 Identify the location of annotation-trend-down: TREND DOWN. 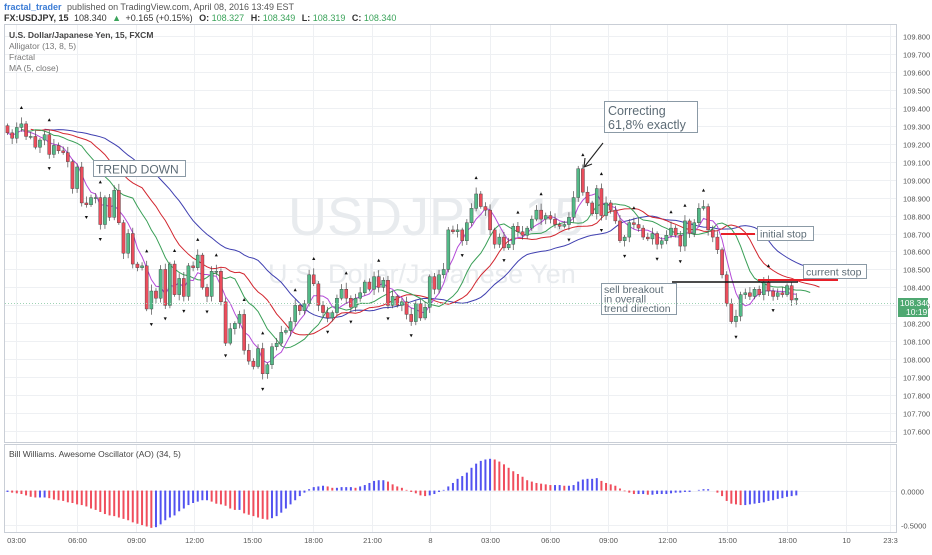
(139, 168).